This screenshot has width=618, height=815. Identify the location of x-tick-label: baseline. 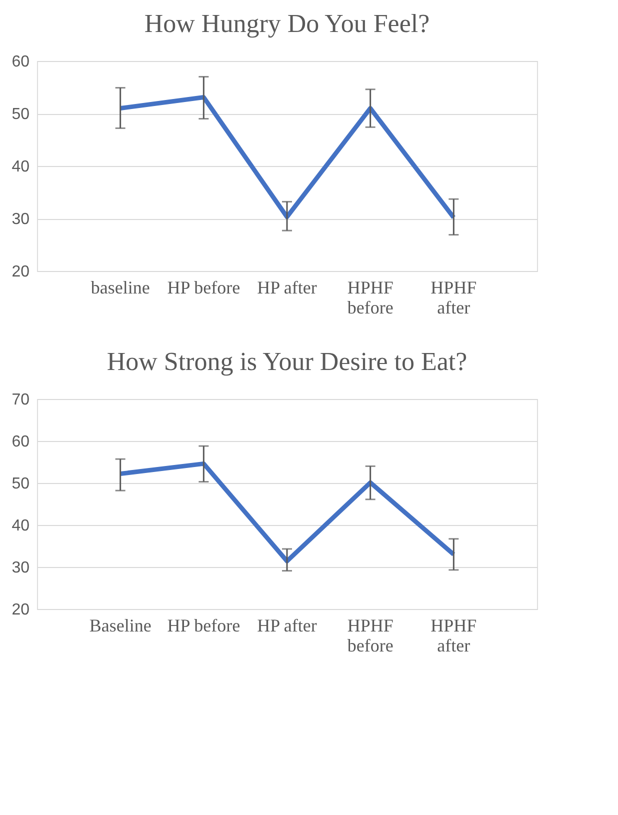
(120, 288).